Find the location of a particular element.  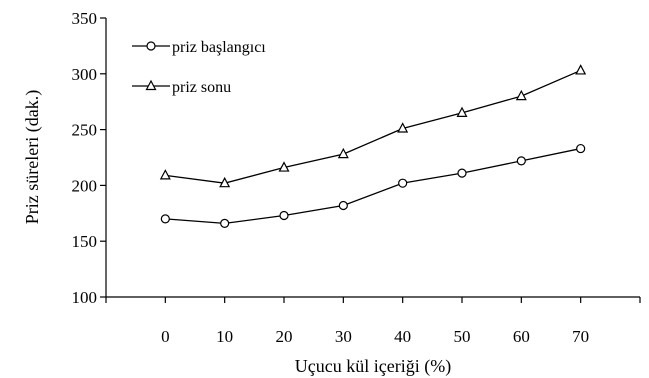

x-tick-label: 50 is located at coordinates (462, 336).